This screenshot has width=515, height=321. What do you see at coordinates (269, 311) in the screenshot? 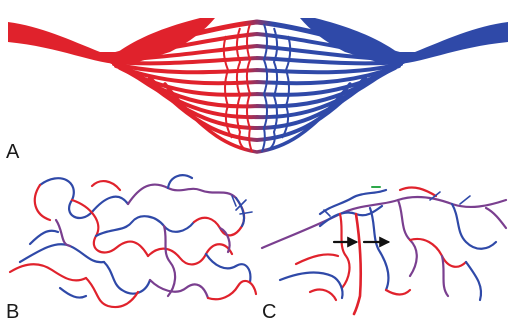
I see `panel-c-label: C` at bounding box center [269, 311].